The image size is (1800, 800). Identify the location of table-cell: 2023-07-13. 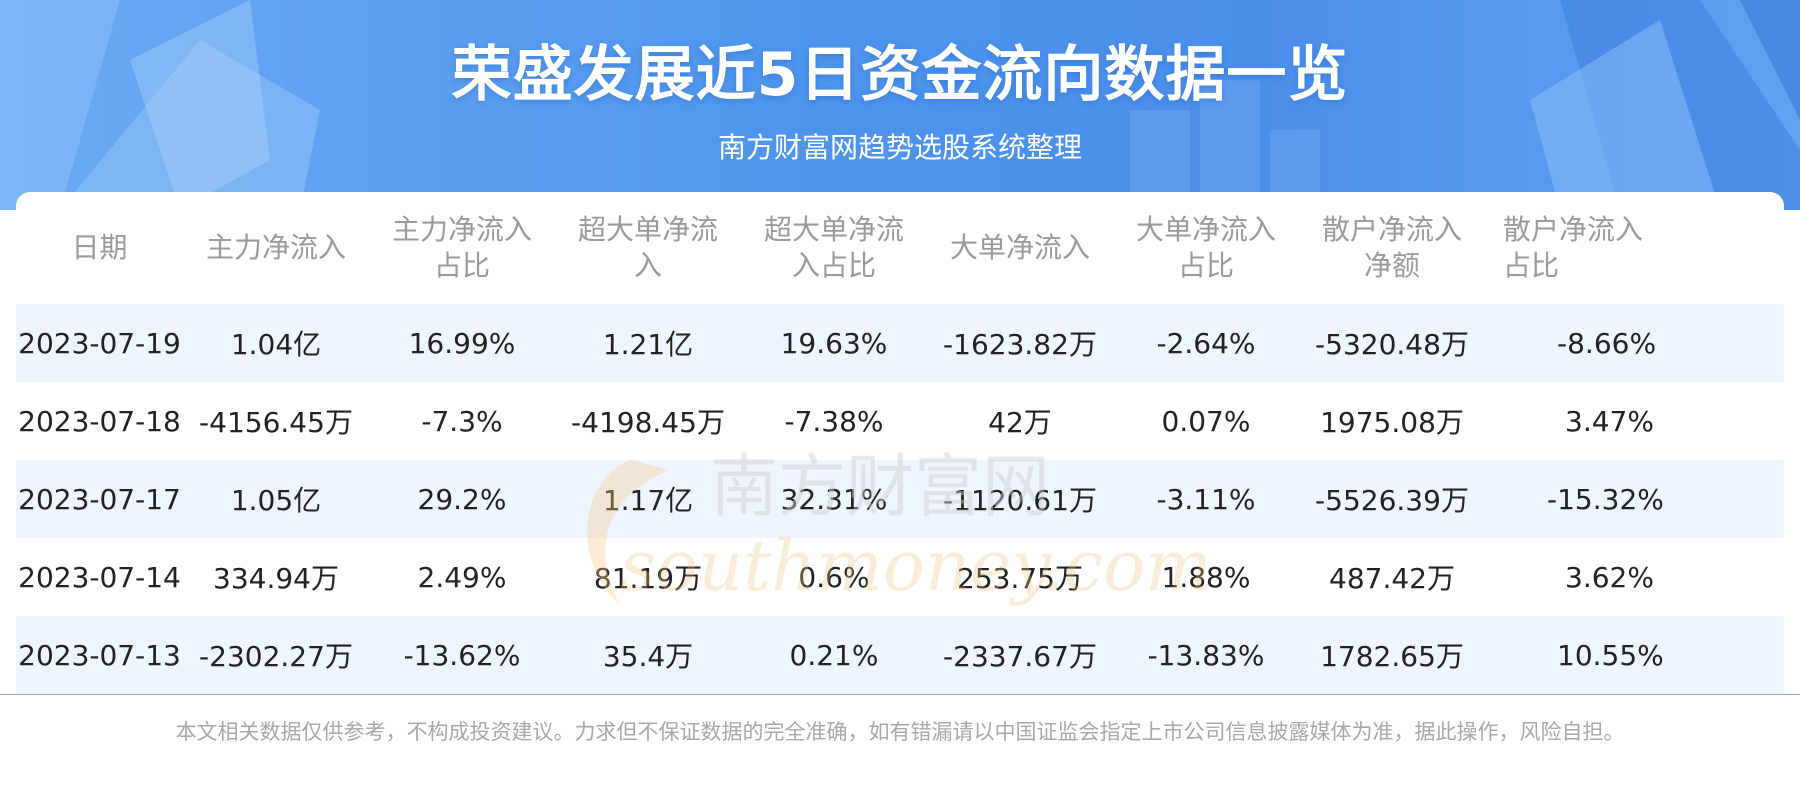
(99, 655).